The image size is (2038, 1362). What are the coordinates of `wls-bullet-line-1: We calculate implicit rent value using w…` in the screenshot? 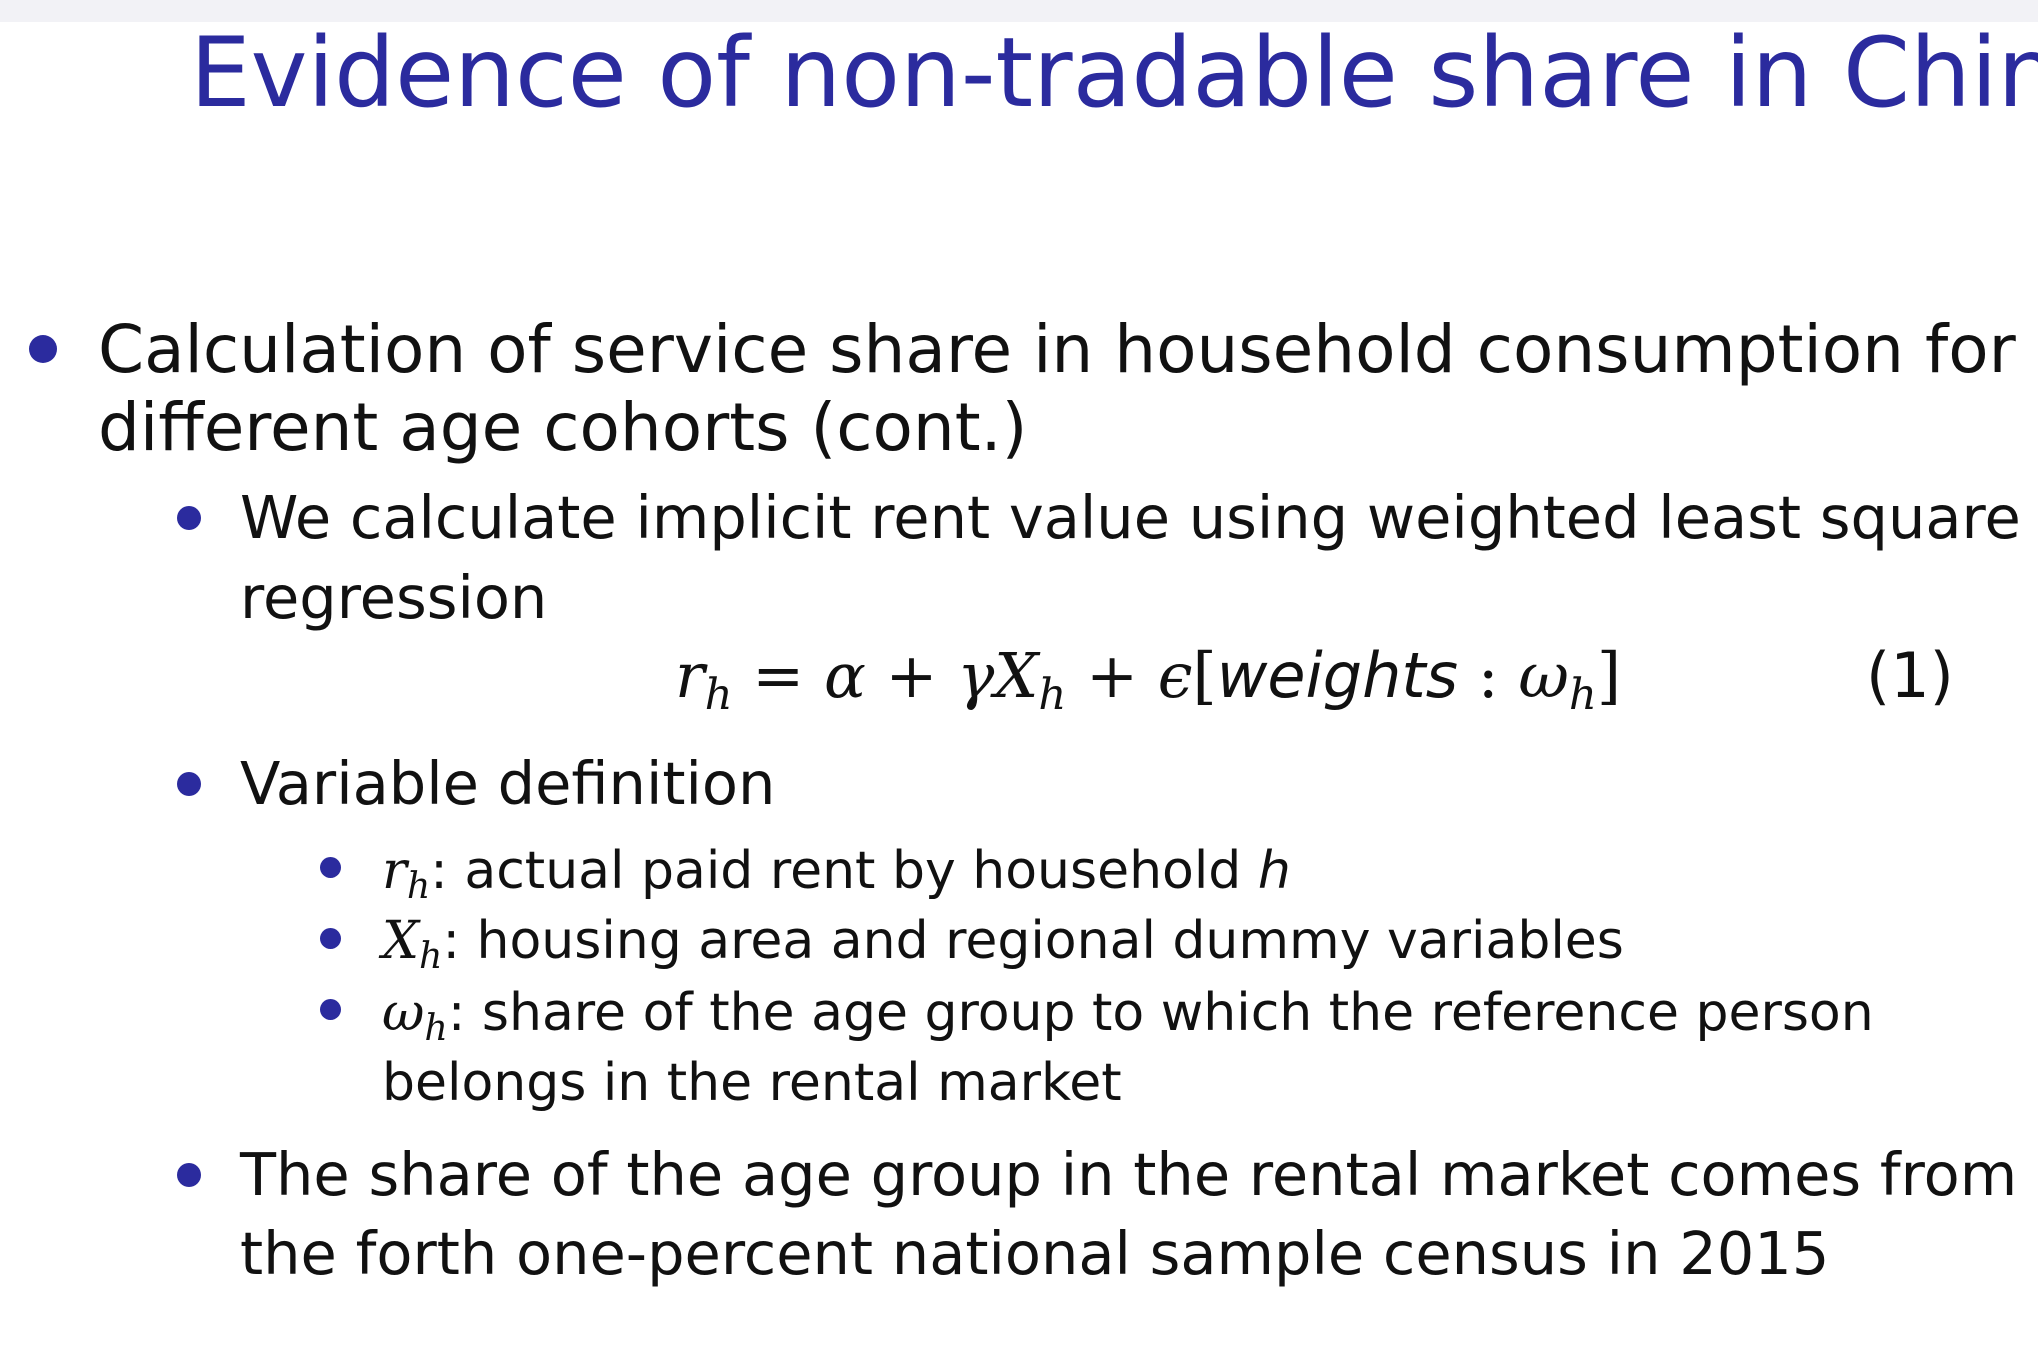 It's located at (1130, 517).